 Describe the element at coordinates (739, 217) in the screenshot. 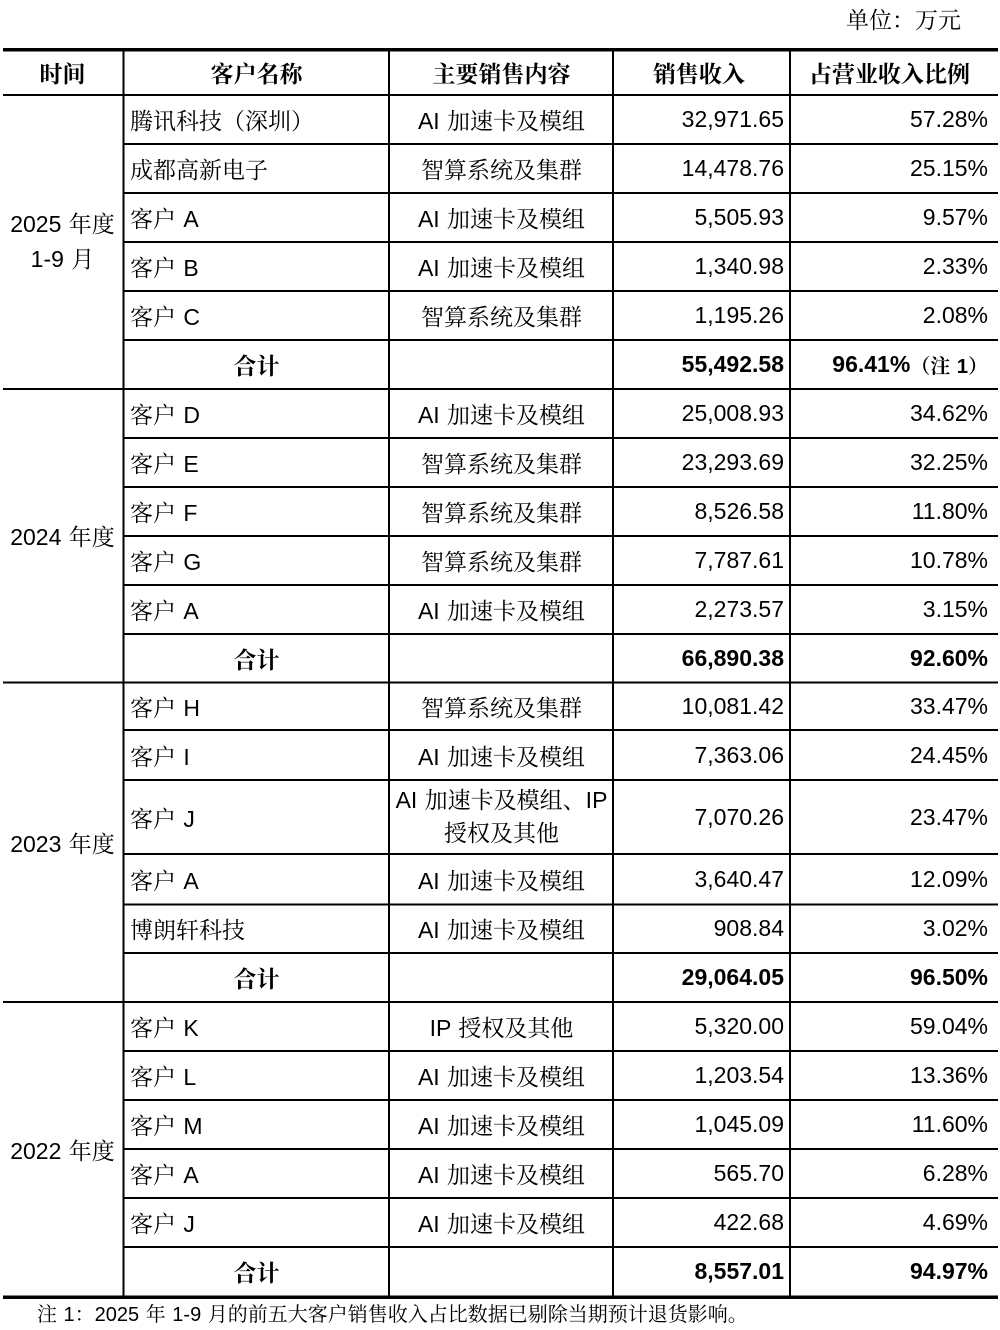

I see `cell-revenue: 5,505.93` at that location.